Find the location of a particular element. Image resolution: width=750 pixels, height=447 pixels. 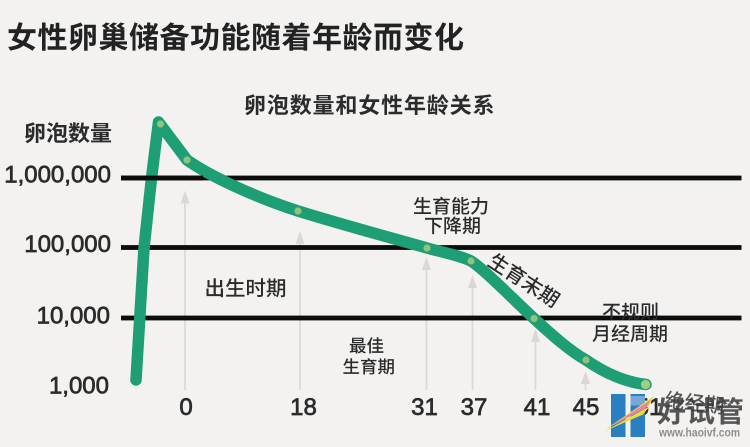

svg-text: 31 is located at coordinates (424, 407).